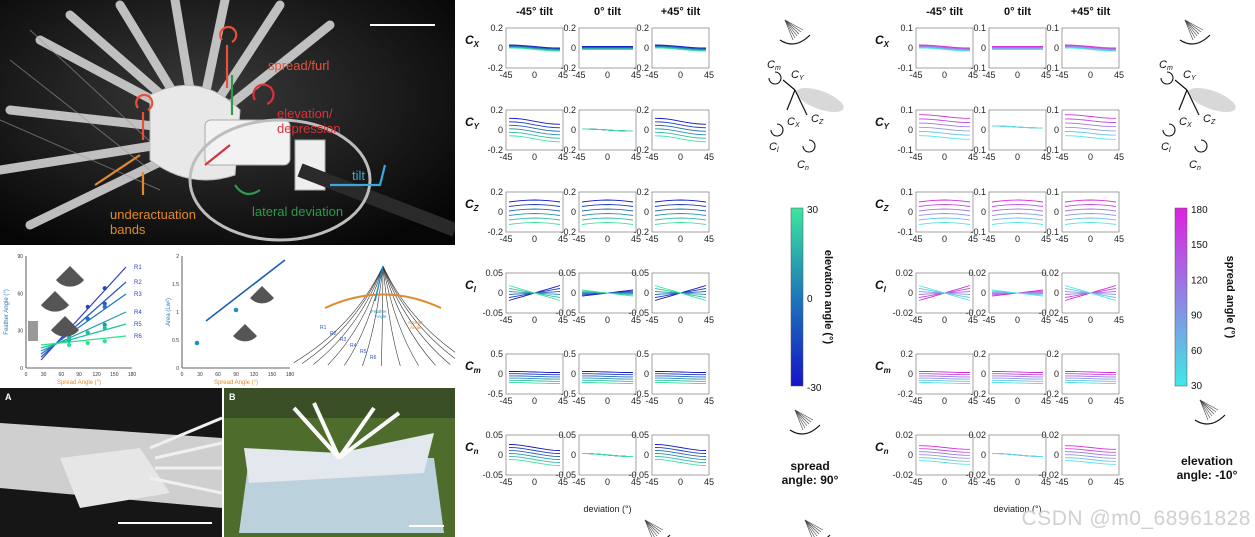 The width and height of the screenshot is (1255, 537). What do you see at coordinates (494, 273) in the screenshot?
I see `y-tick-label: 0.05` at bounding box center [494, 273].